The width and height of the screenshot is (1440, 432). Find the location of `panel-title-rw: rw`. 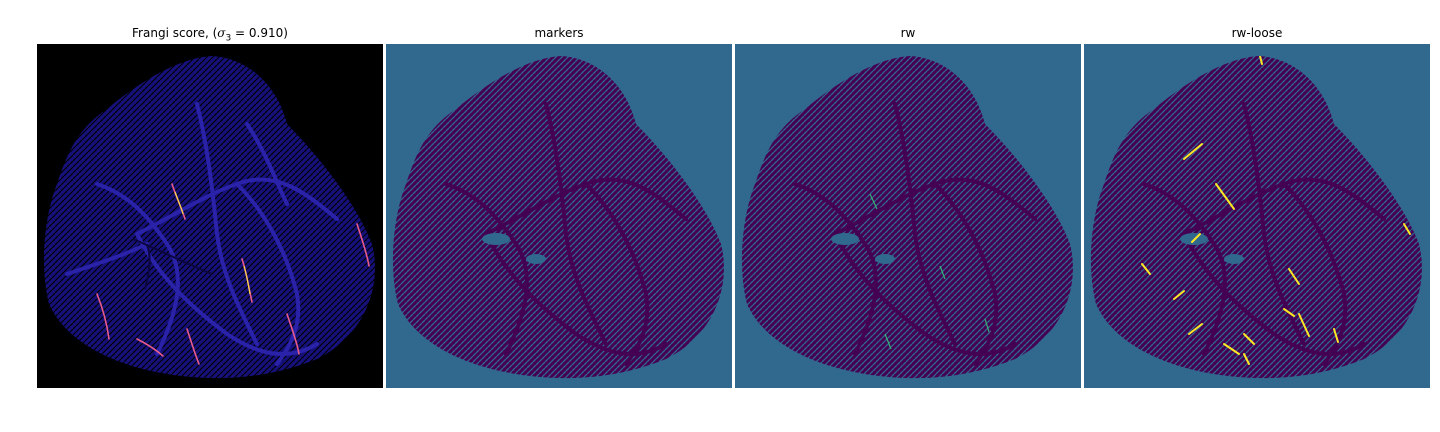

panel-title-rw: rw is located at coordinates (908, 33).